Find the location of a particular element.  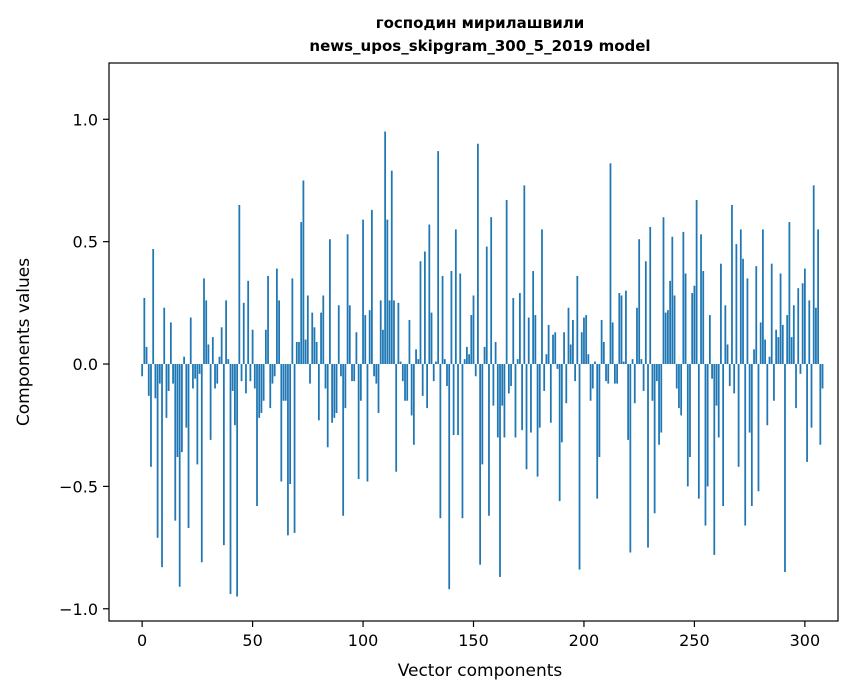

chart-subtitle: news_upos_skipgram_300_5_2019 model is located at coordinates (479, 46).